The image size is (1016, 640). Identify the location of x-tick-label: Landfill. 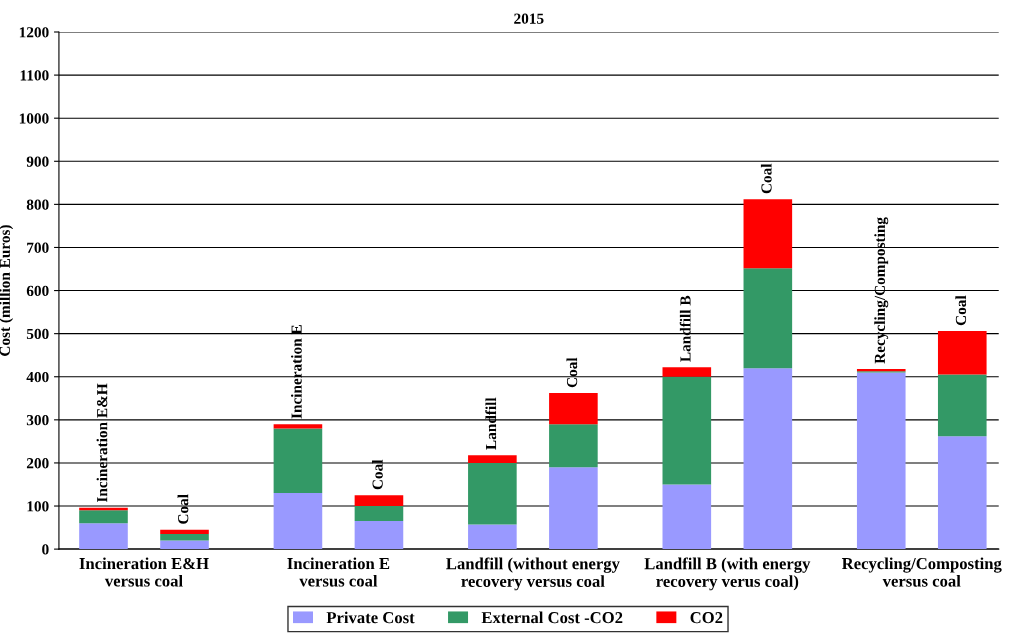
(491, 423).